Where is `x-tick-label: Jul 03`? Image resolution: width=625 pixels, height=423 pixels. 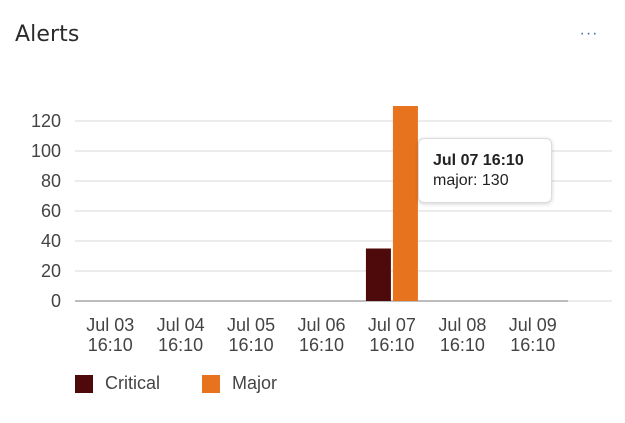
x-tick-label: Jul 03 is located at coordinates (110, 325).